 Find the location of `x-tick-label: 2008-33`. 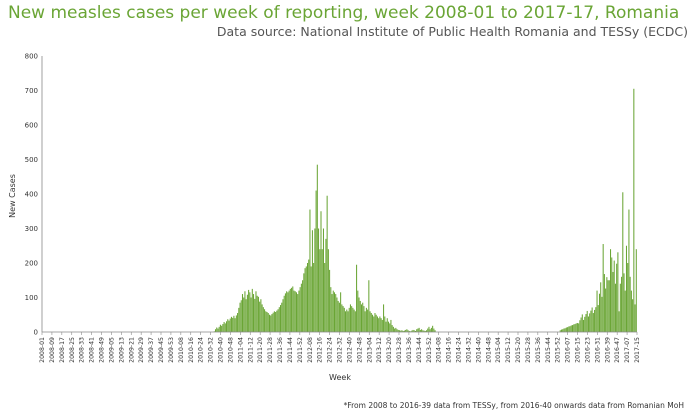

x-tick-label: 2008-33 is located at coordinates (82, 350).